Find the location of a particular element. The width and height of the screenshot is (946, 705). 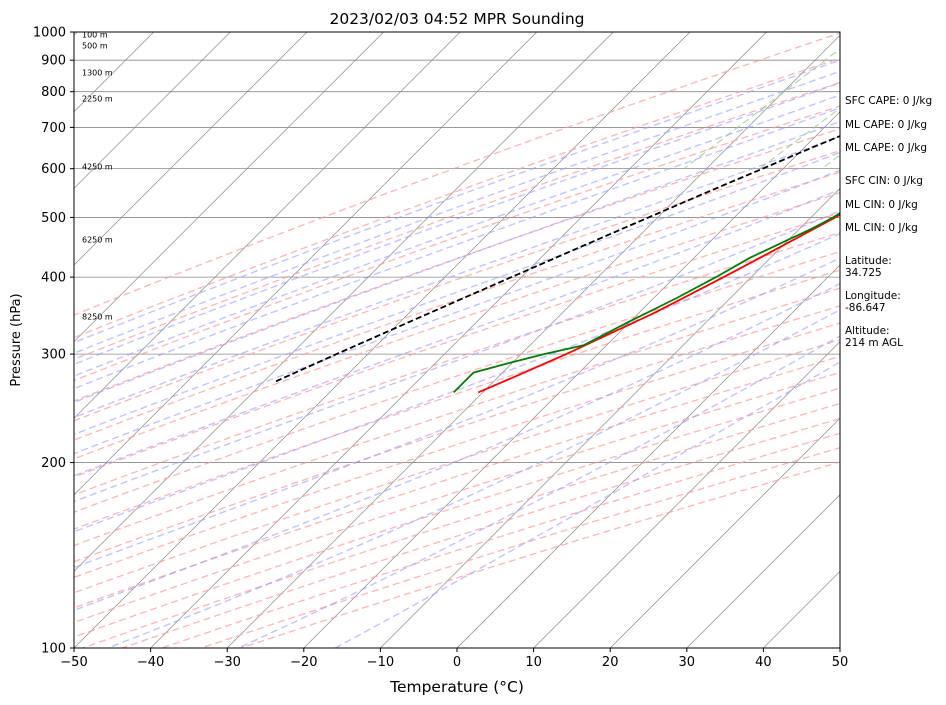

height-label: 6250 m is located at coordinates (97, 240).